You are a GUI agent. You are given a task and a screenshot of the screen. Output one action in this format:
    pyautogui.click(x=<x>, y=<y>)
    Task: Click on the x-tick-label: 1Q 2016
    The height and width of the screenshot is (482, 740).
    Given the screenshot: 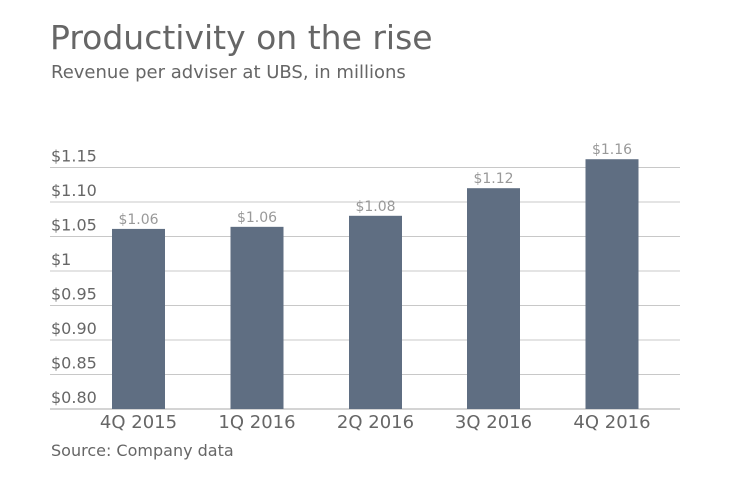 What is the action you would take?
    pyautogui.click(x=256, y=422)
    